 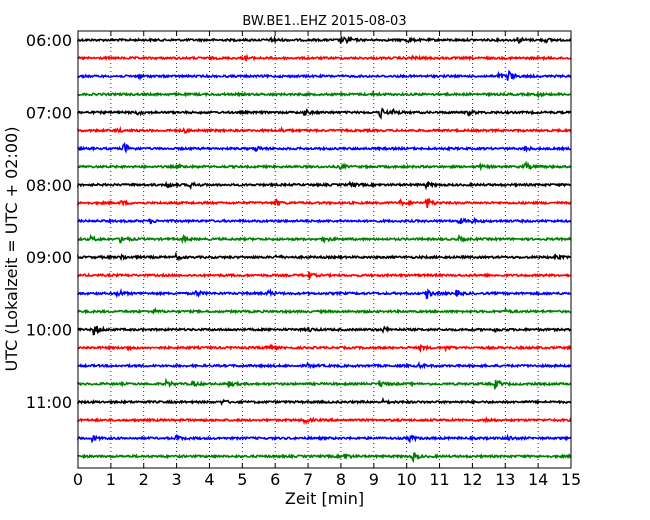 I want to click on x-tick-label: 3, so click(x=177, y=479).